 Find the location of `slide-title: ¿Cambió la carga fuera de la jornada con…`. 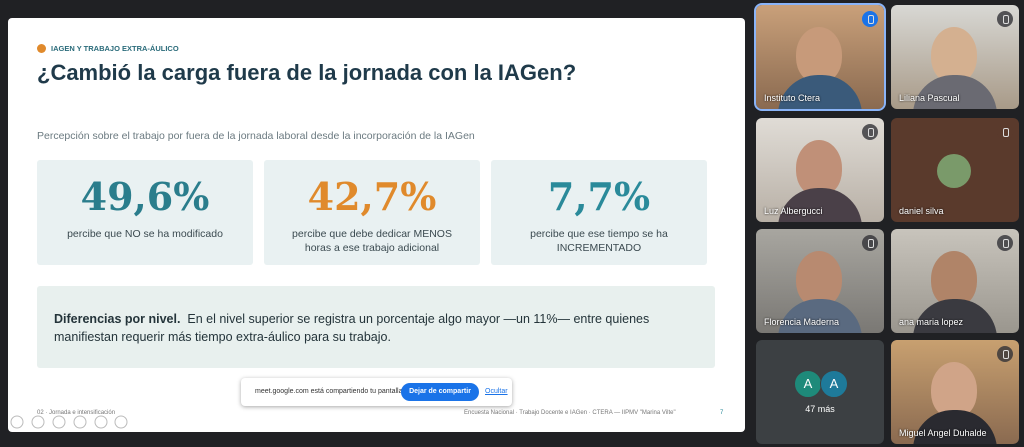

slide-title: ¿Cambió la carga fuera de la jornada con… is located at coordinates (307, 72).